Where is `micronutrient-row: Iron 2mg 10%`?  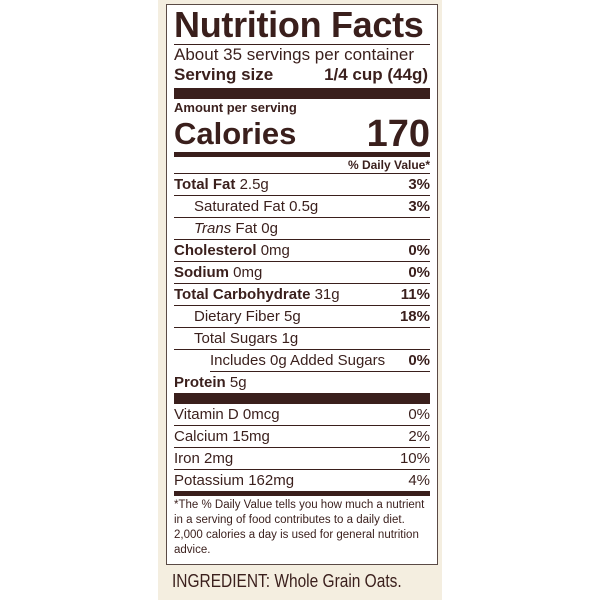
micronutrient-row: Iron 2mg 10% is located at coordinates (302, 459).